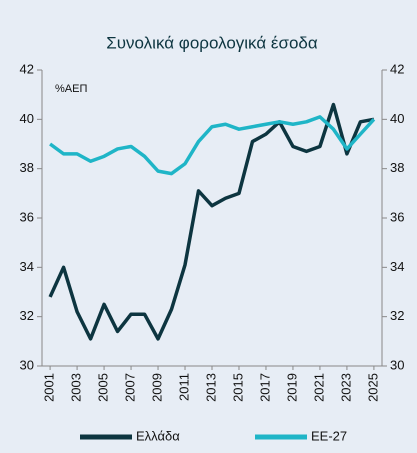  What do you see at coordinates (129, 387) in the screenshot?
I see `x-tick-label: 2007` at bounding box center [129, 387].